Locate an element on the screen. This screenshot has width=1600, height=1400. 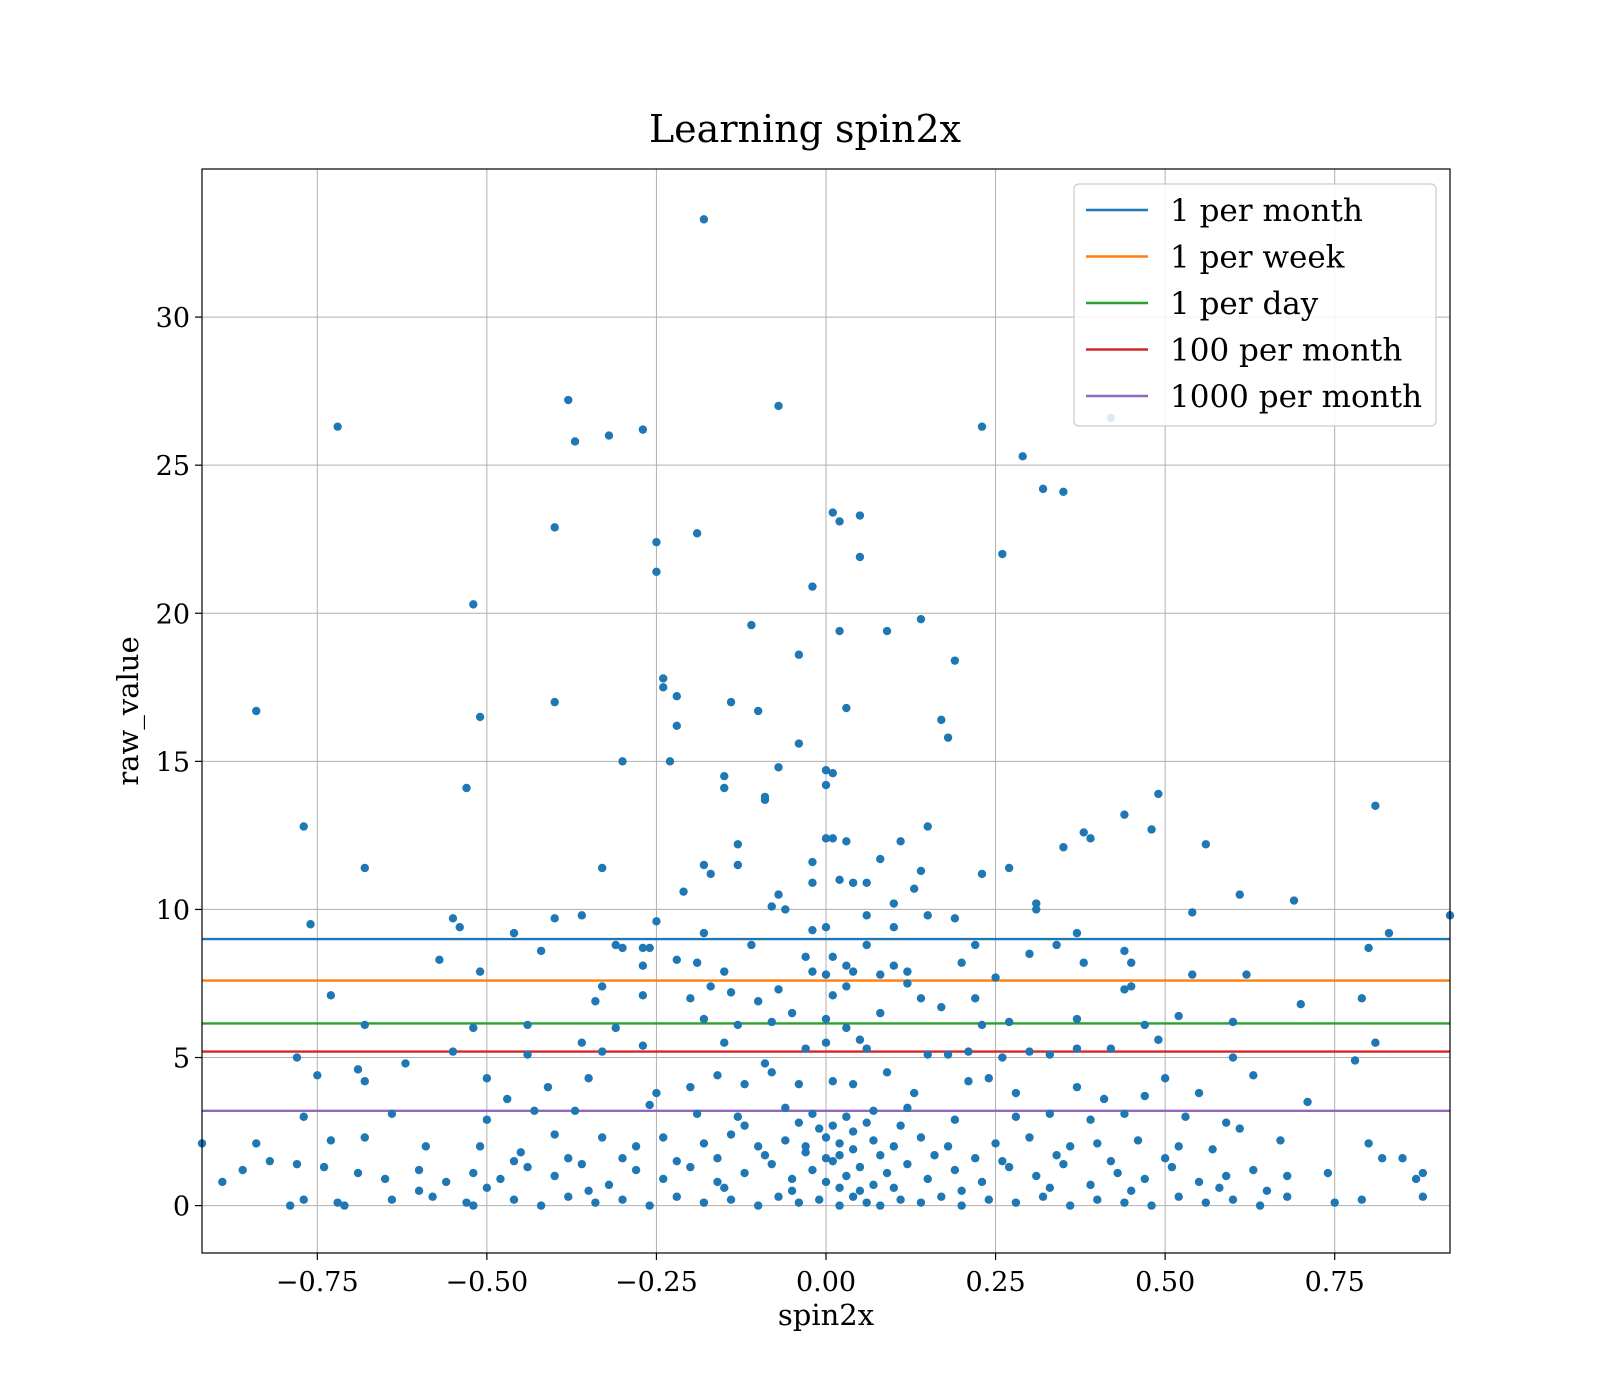
chart-title: Learning spin2x is located at coordinates (805, 129).